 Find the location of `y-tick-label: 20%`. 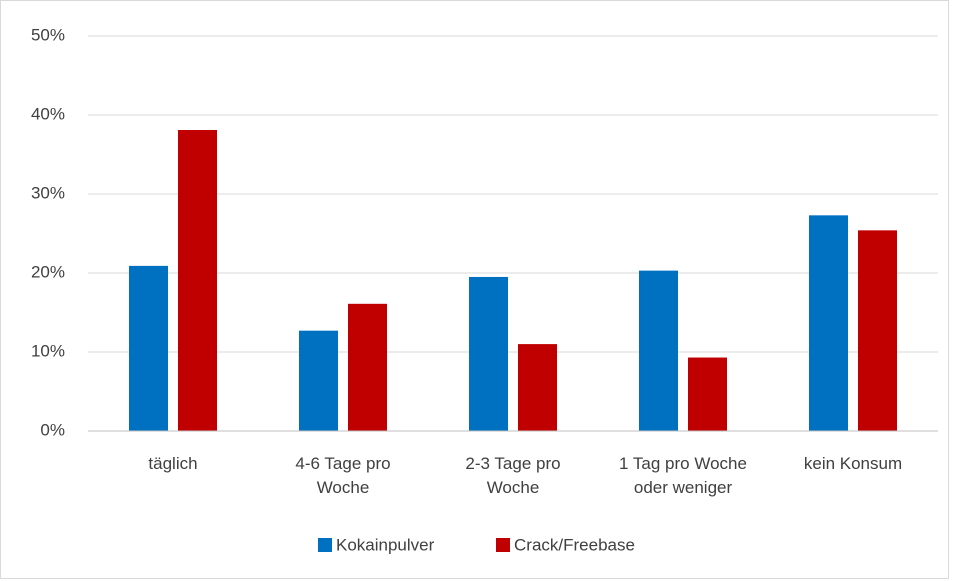

y-tick-label: 20% is located at coordinates (48, 271).